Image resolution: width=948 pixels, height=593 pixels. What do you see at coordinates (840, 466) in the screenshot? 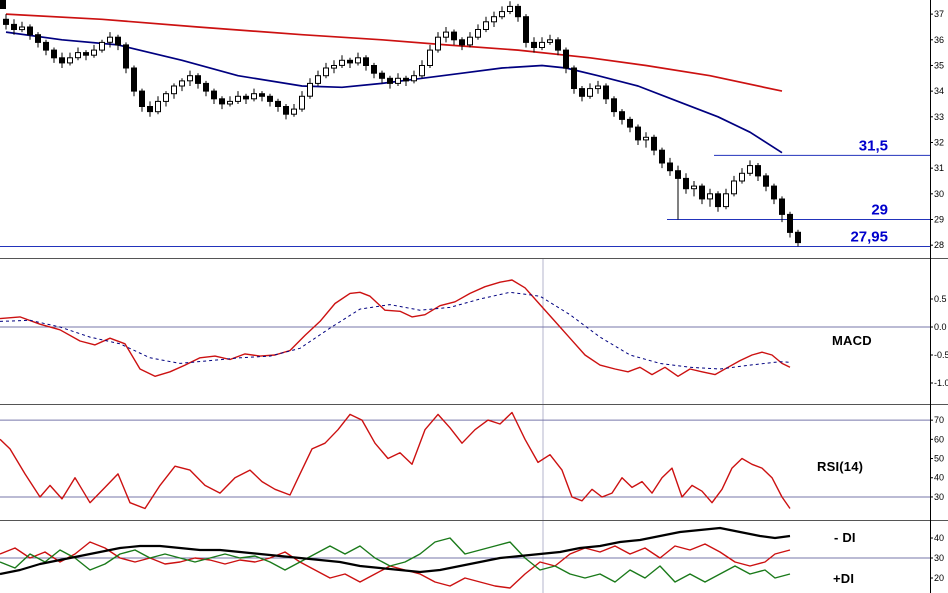
I see `rsi-label: RSI(14)` at bounding box center [840, 466].